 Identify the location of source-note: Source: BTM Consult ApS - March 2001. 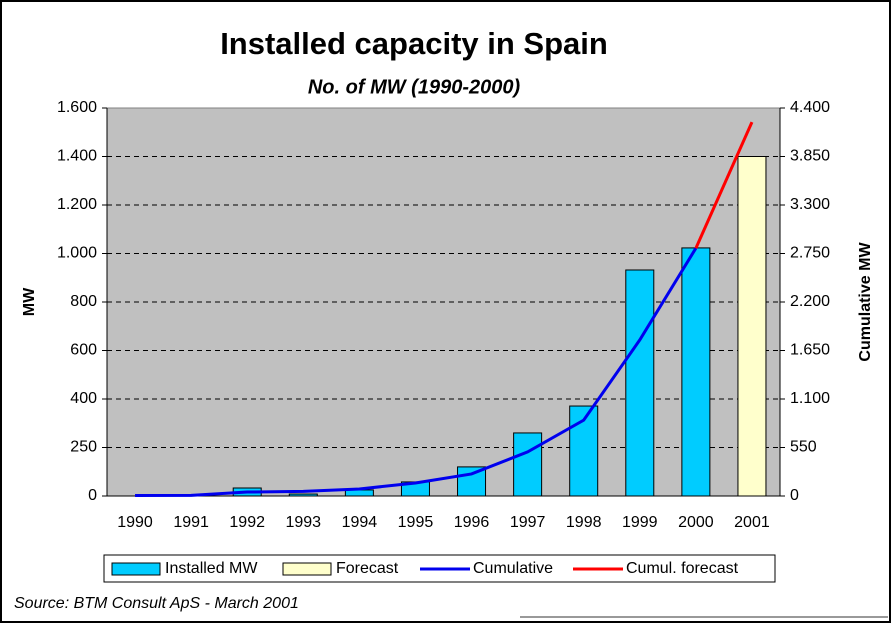
(156, 603).